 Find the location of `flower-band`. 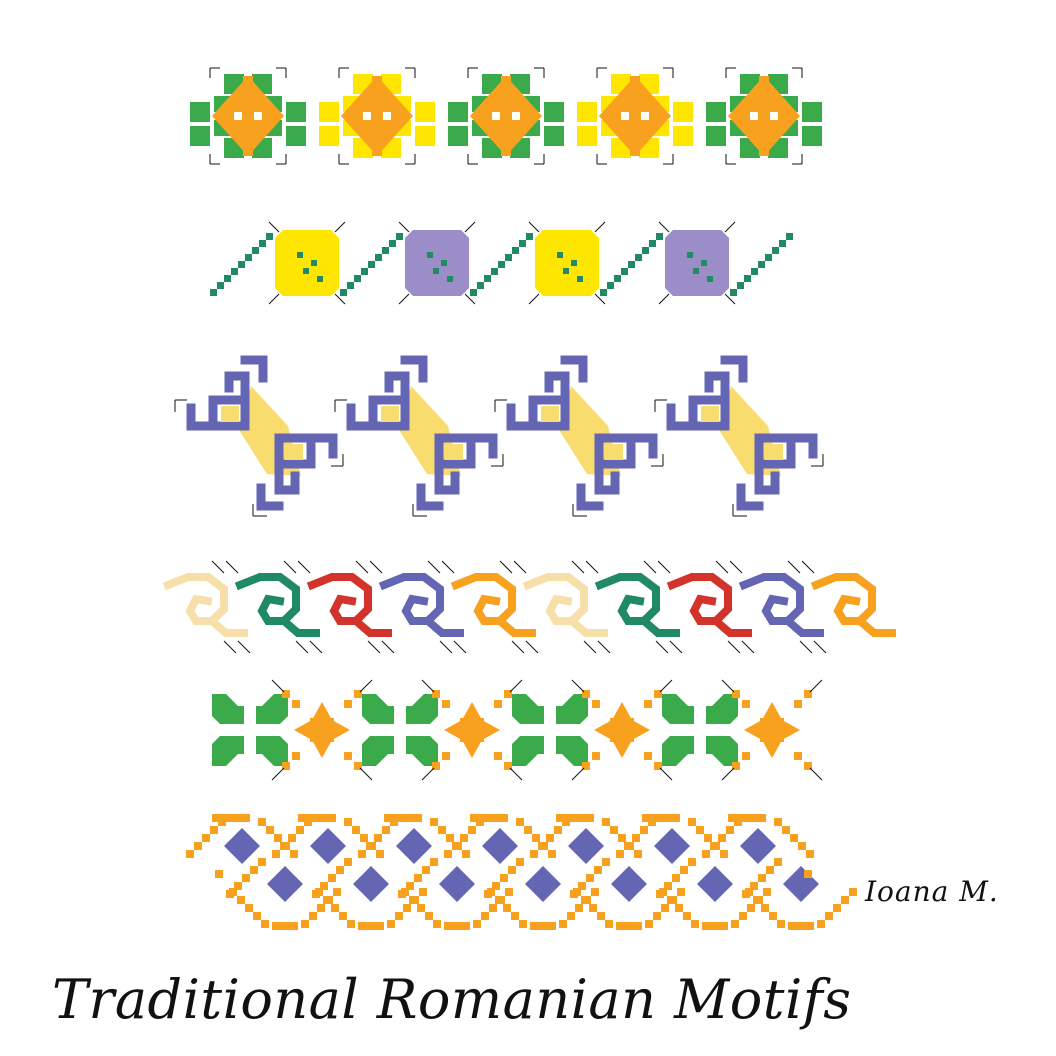

flower-band is located at coordinates (528, 115).